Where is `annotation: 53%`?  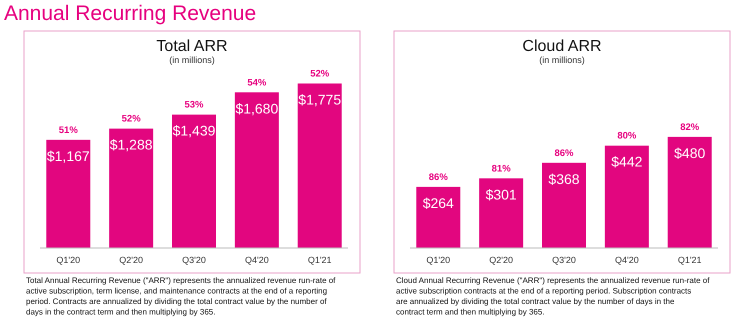 annotation: 53% is located at coordinates (194, 105).